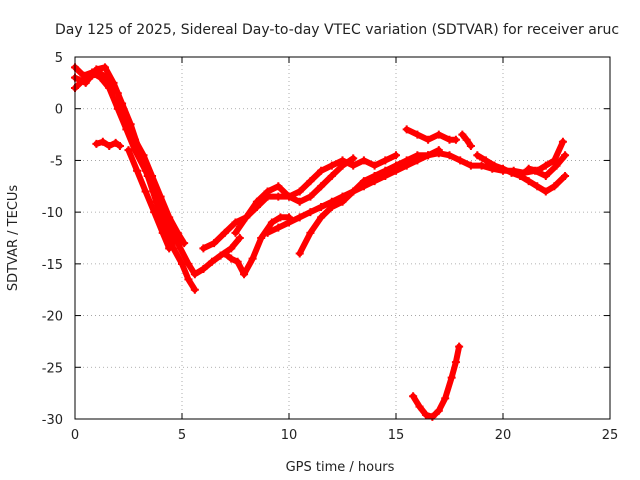 The height and width of the screenshot is (480, 640). I want to click on y-tick-label: -15, so click(52, 265).